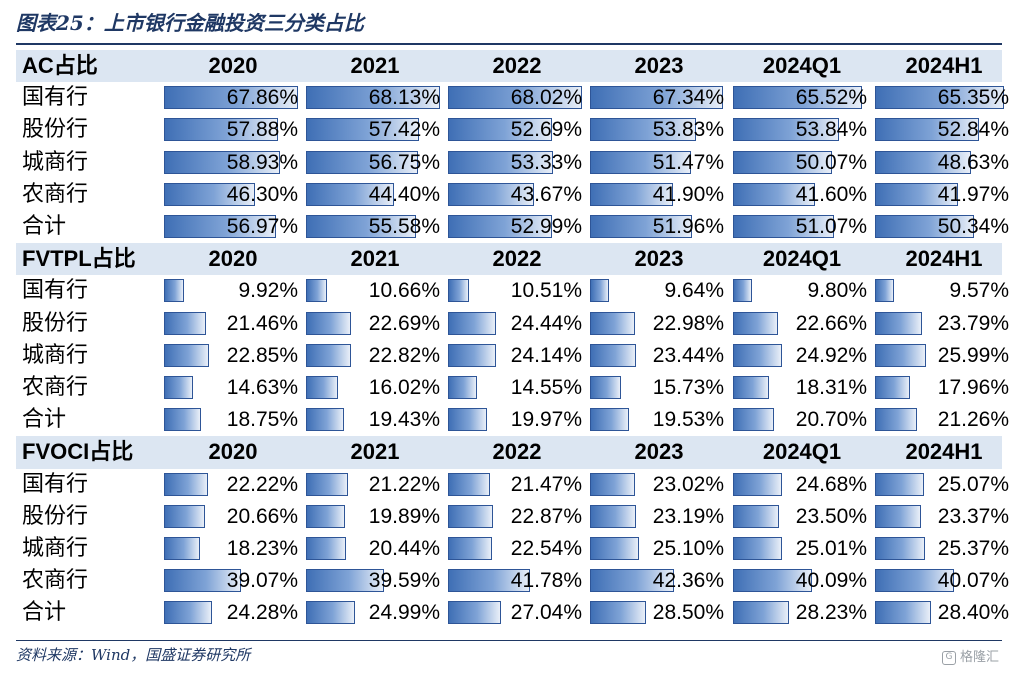 This screenshot has height=673, width=1009. I want to click on value-cell: 51.96%, so click(659, 227).